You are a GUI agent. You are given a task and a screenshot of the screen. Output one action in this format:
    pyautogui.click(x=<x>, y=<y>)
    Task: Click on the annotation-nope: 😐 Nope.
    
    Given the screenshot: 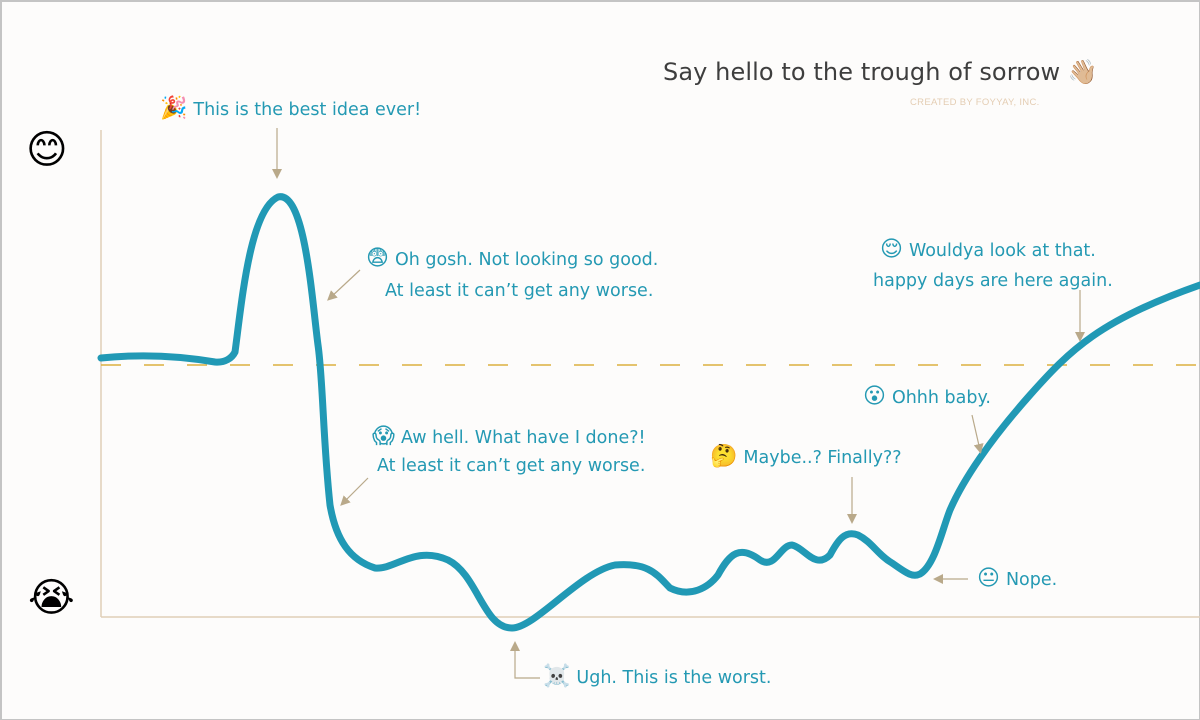 What is the action you would take?
    pyautogui.click(x=1017, y=578)
    